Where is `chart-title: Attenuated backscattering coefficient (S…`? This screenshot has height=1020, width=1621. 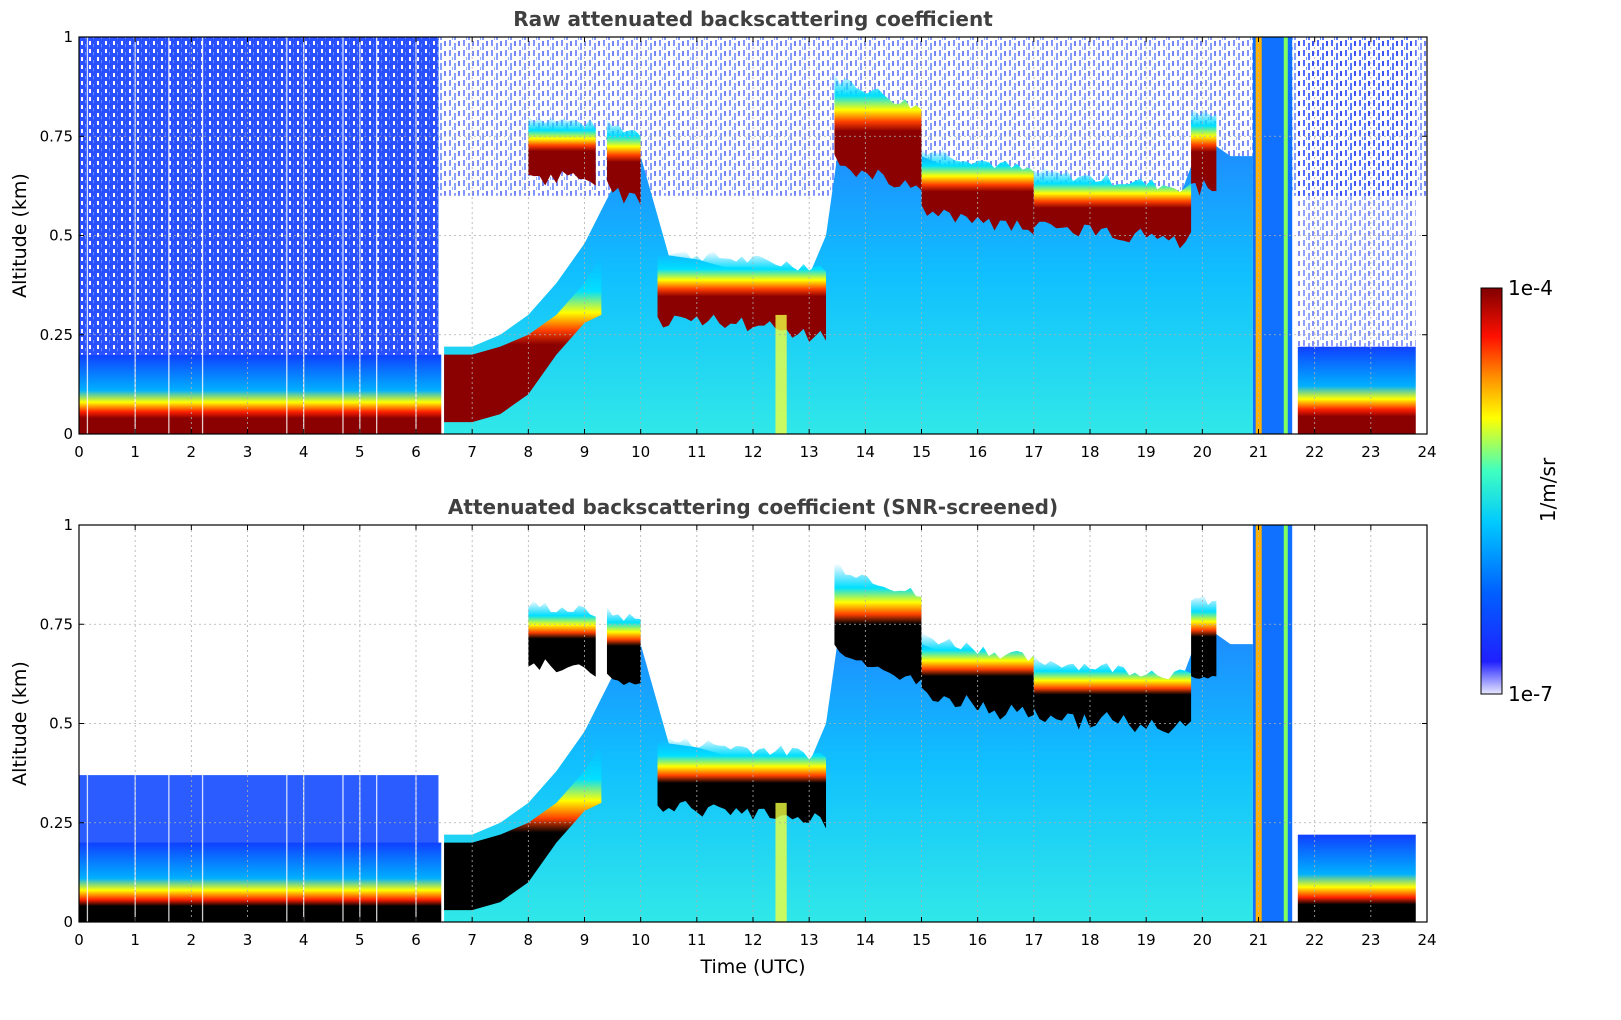
chart-title: Attenuated backscattering coefficient (S… is located at coordinates (753, 507).